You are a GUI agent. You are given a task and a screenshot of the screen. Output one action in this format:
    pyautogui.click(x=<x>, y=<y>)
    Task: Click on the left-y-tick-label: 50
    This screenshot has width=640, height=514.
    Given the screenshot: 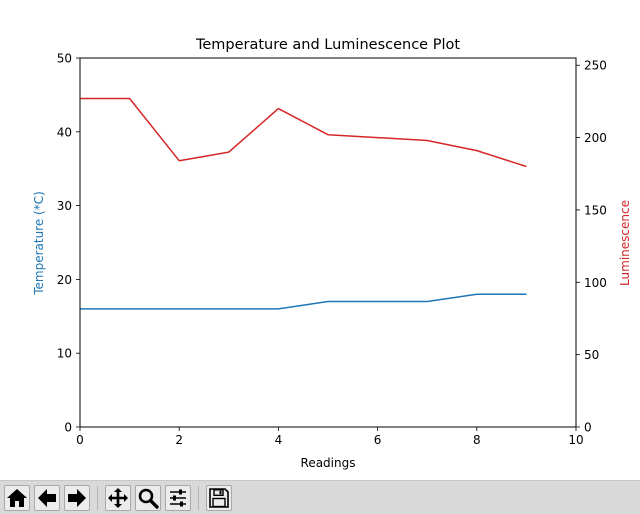 What is the action you would take?
    pyautogui.click(x=64, y=59)
    